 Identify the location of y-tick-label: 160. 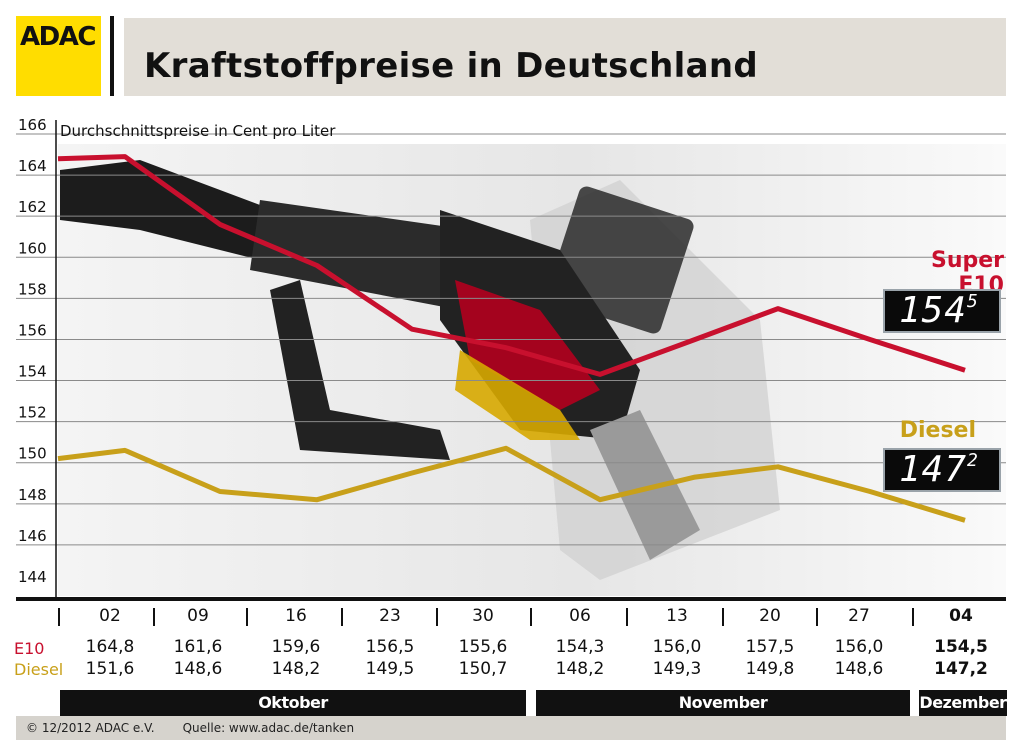
(32, 248).